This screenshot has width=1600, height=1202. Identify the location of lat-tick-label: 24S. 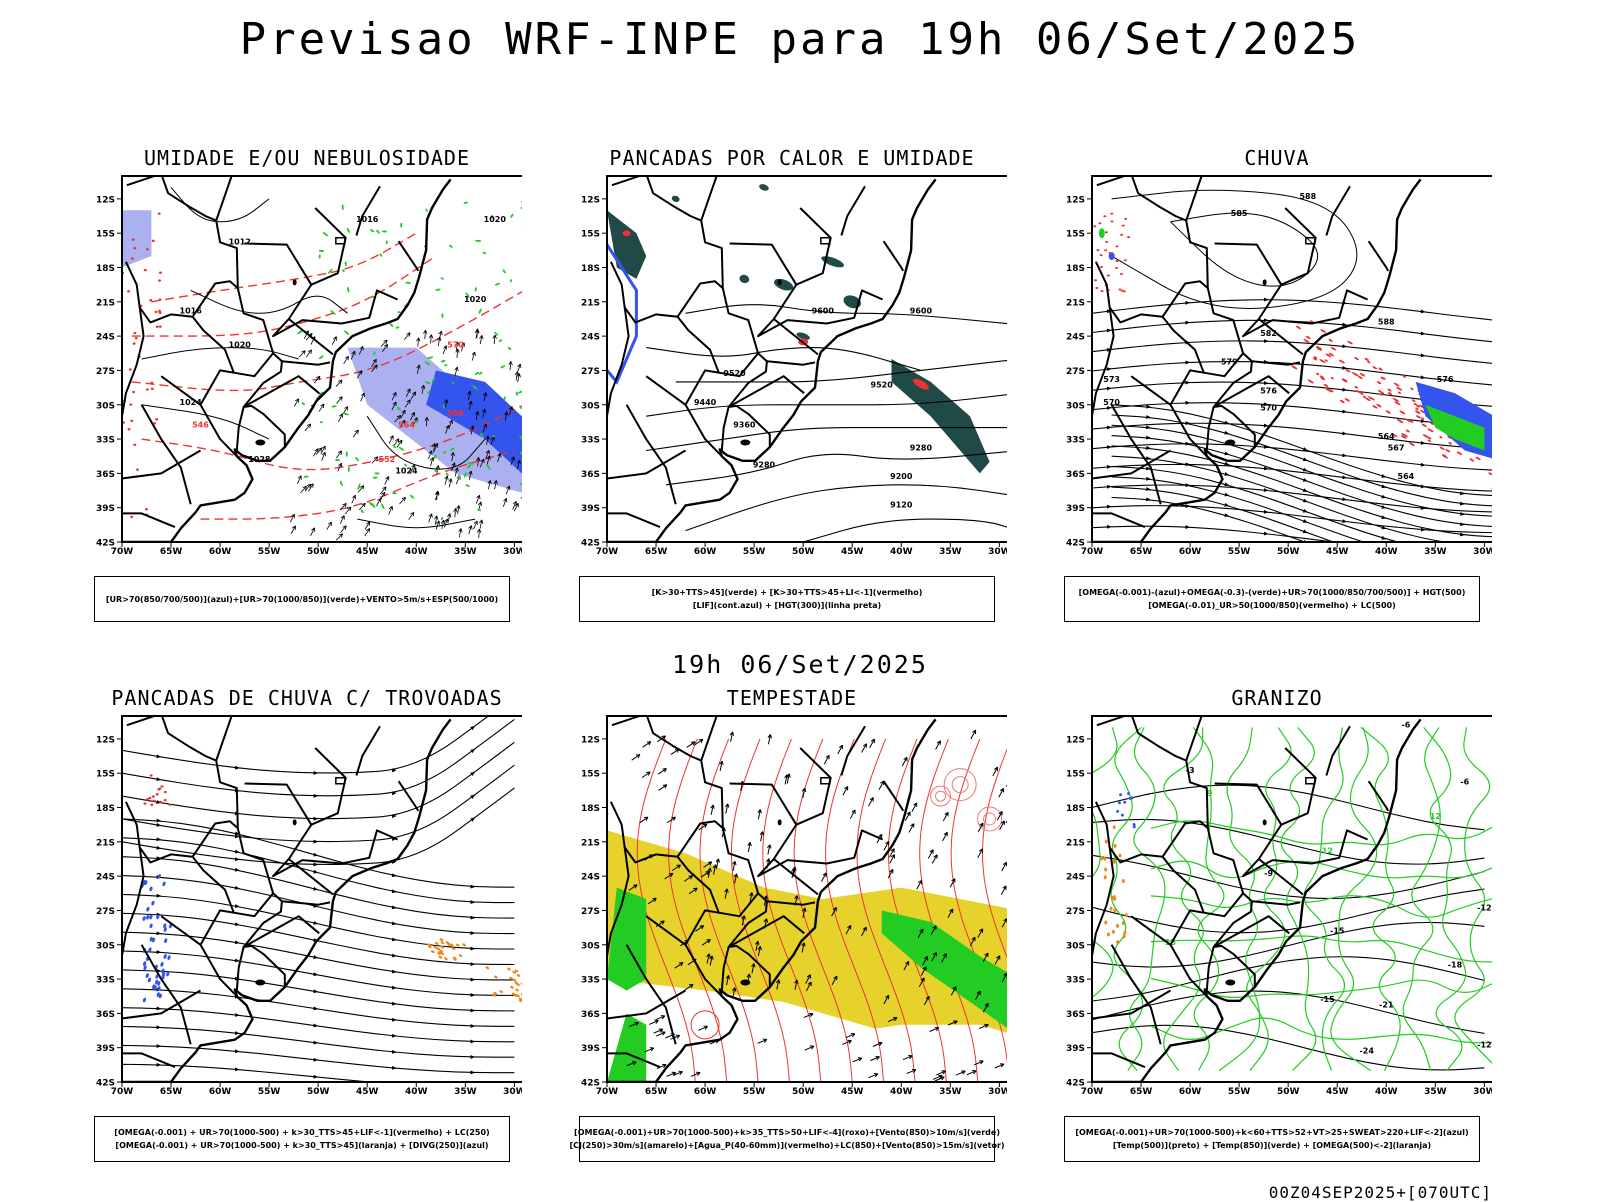
(1075, 338).